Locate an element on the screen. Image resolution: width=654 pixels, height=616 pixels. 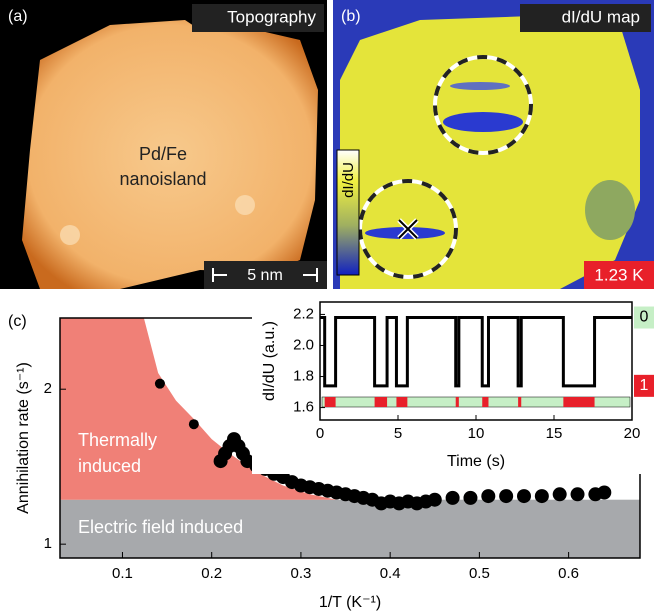
x-tick-label: 0.1 is located at coordinates (122, 573).